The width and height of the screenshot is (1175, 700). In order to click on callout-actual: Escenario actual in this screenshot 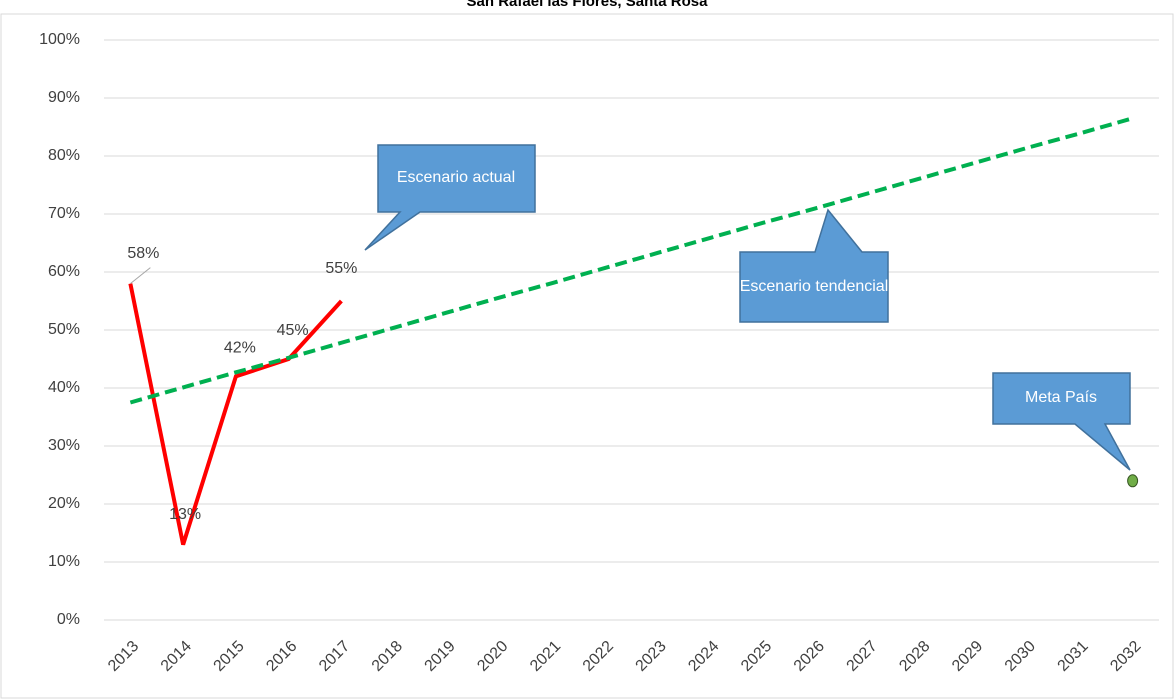, I will do `click(450, 197)`.